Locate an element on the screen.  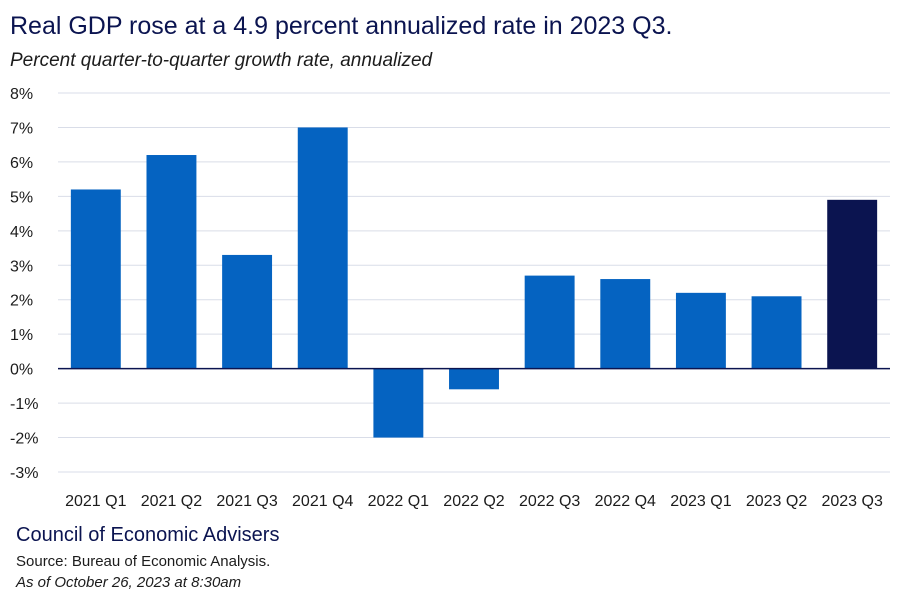
x-tick-label: 2021 Q1 is located at coordinates (95, 501).